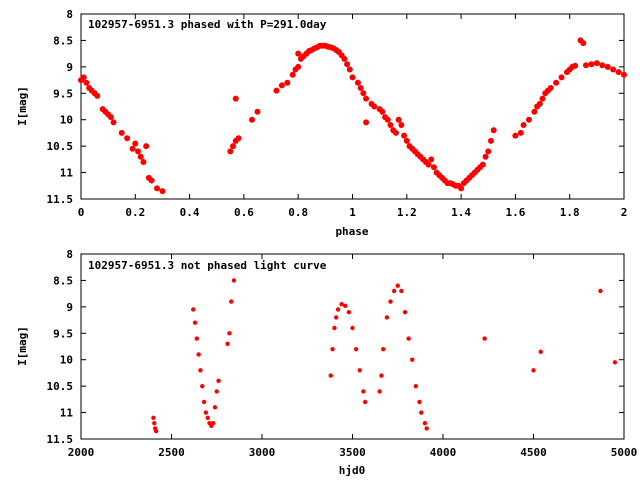 The height and width of the screenshot is (480, 640). Describe the element at coordinates (624, 212) in the screenshot. I see `x-tick-label: 2` at that location.